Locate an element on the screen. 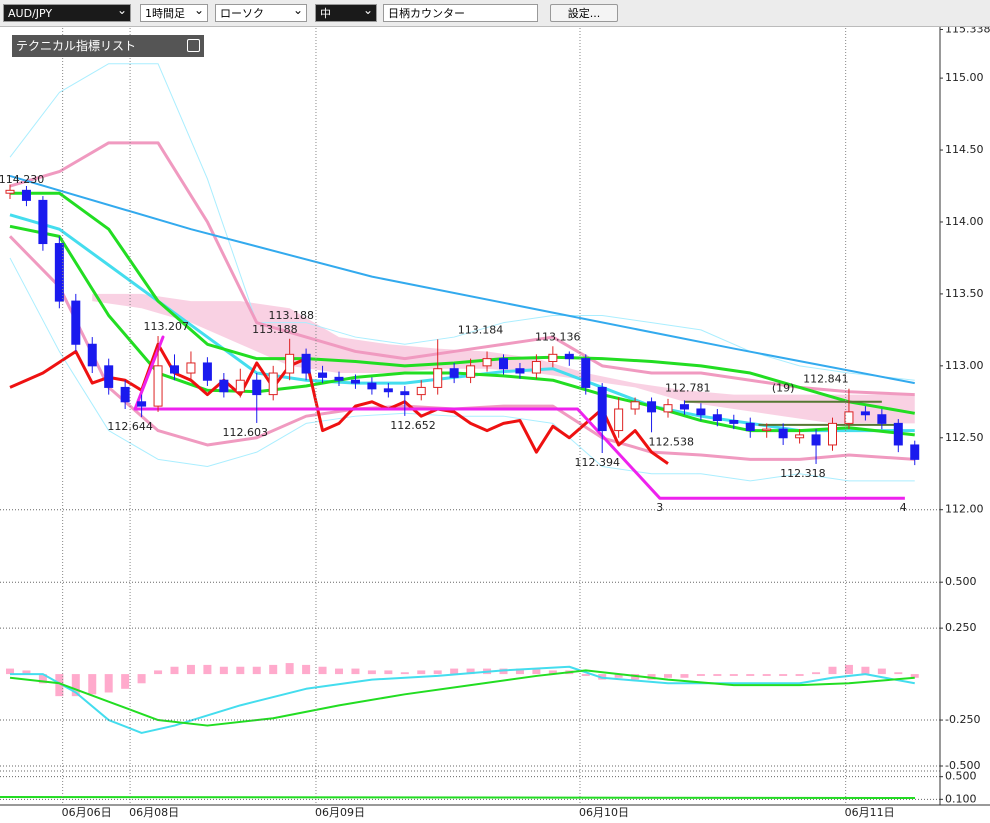  counter-field: 日柄カウンター is located at coordinates (460, 13).